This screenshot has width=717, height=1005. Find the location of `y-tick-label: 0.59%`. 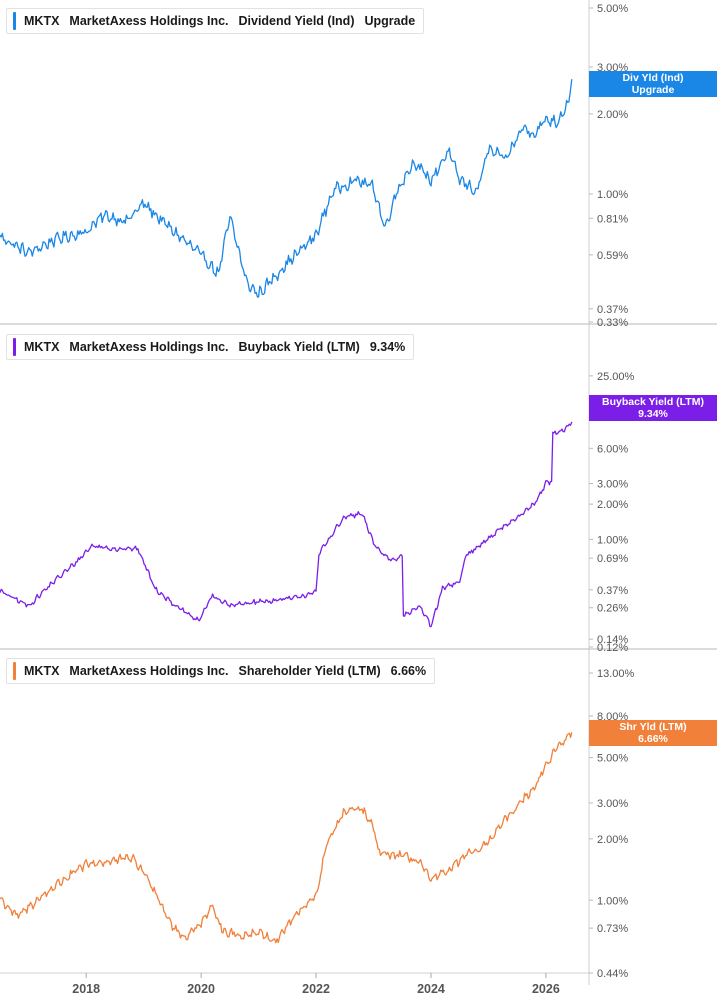

y-tick-label: 0.59% is located at coordinates (612, 256).